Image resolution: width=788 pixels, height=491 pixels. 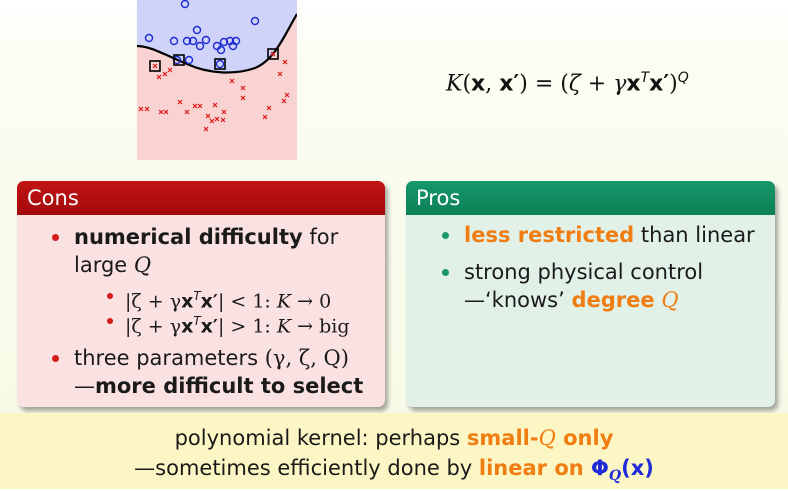 What do you see at coordinates (645, 78) in the screenshot?
I see `formula-transpose: T` at bounding box center [645, 78].